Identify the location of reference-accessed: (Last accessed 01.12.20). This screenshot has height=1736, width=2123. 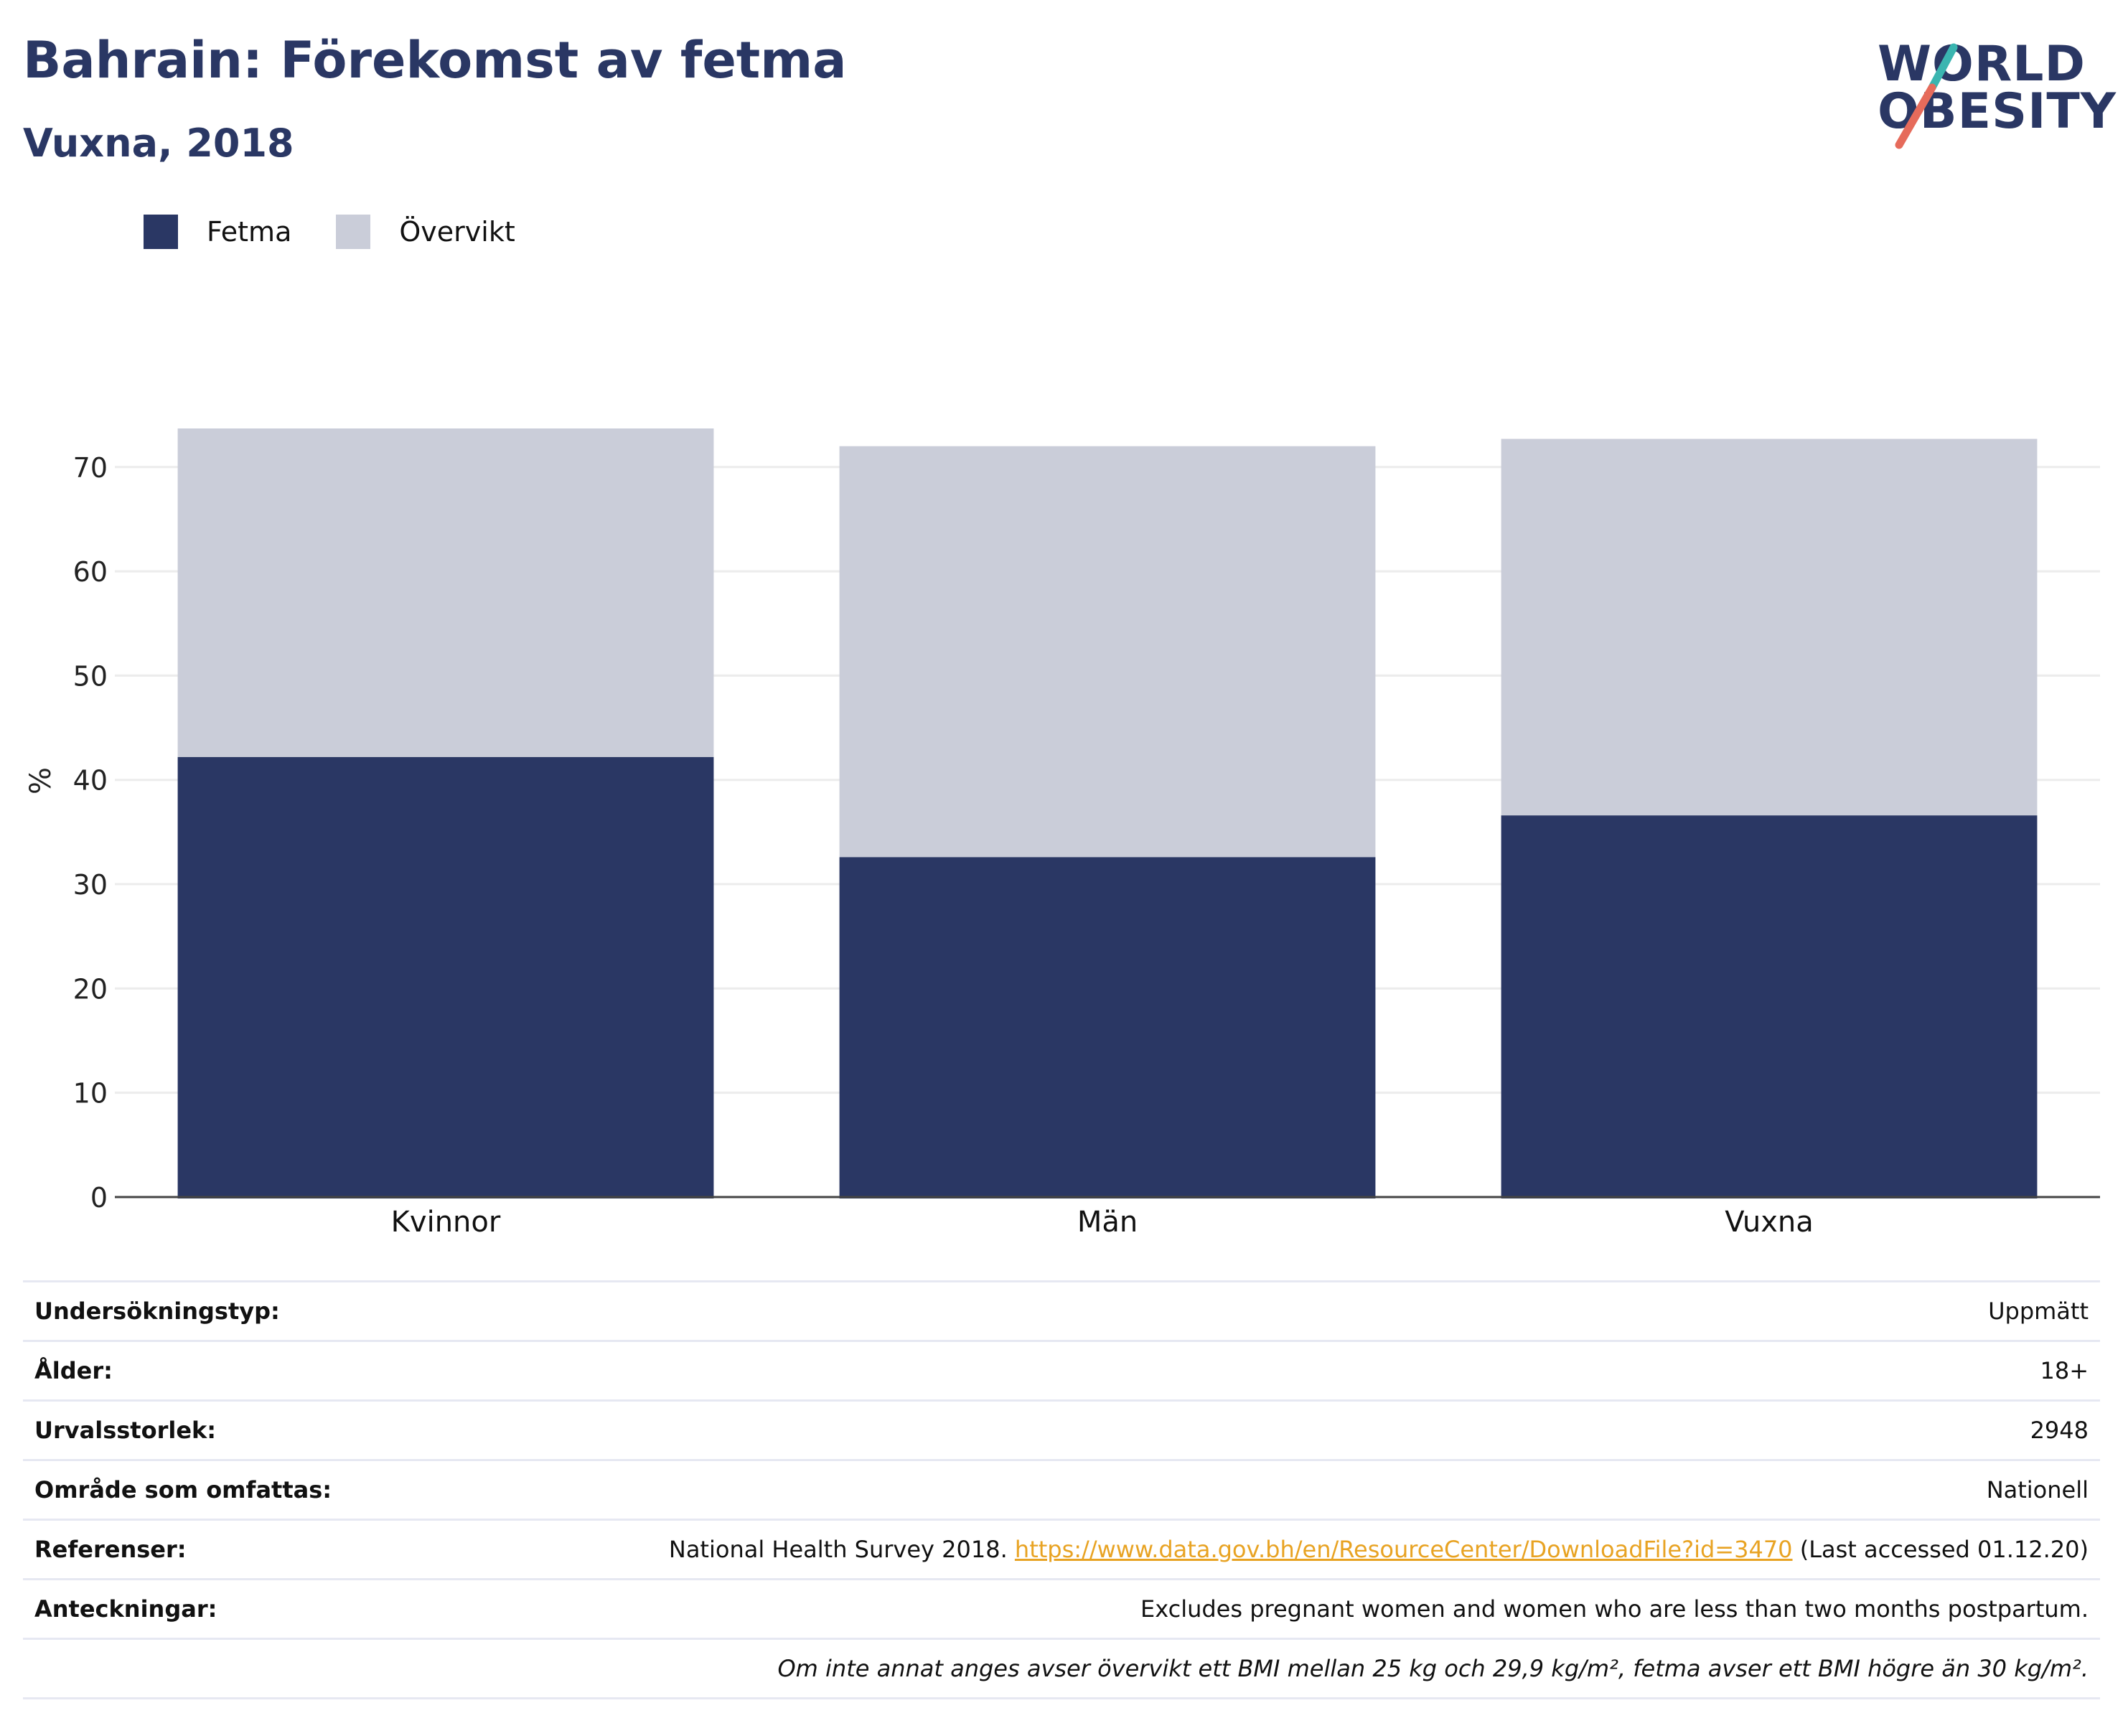
(1940, 1549).